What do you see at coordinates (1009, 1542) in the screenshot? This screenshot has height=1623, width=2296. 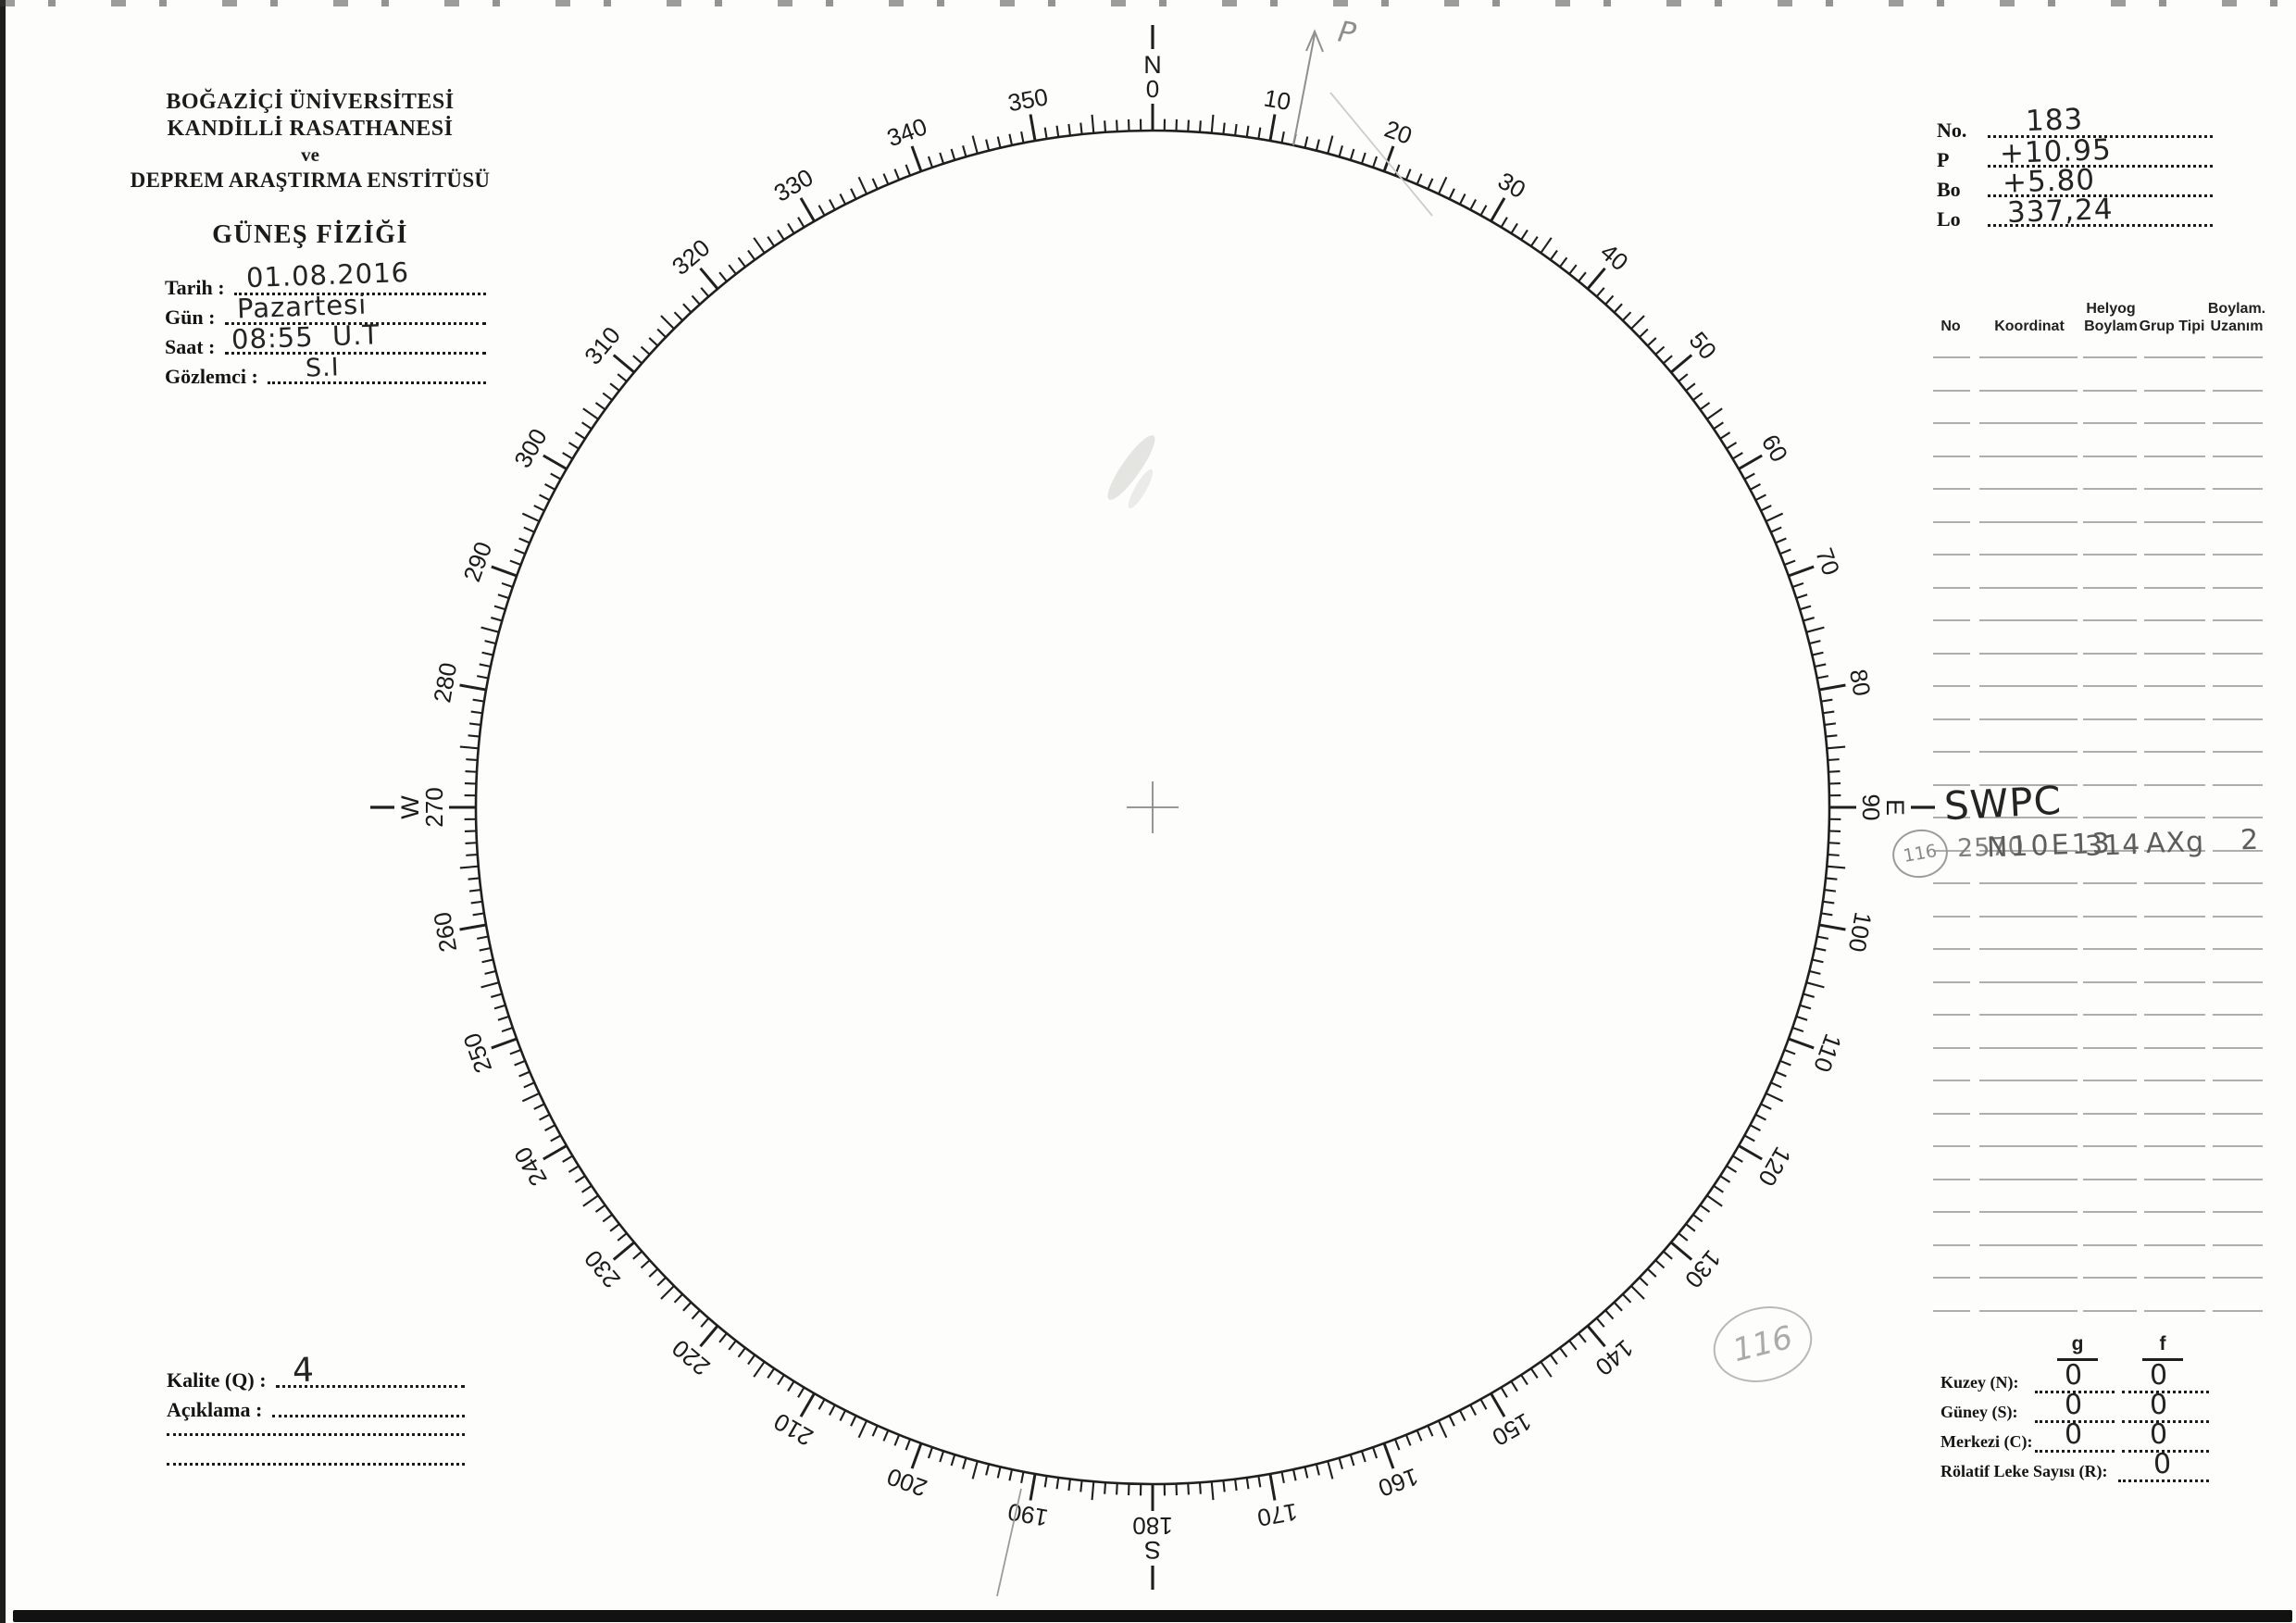 I see `pencil-axis-line` at bounding box center [1009, 1542].